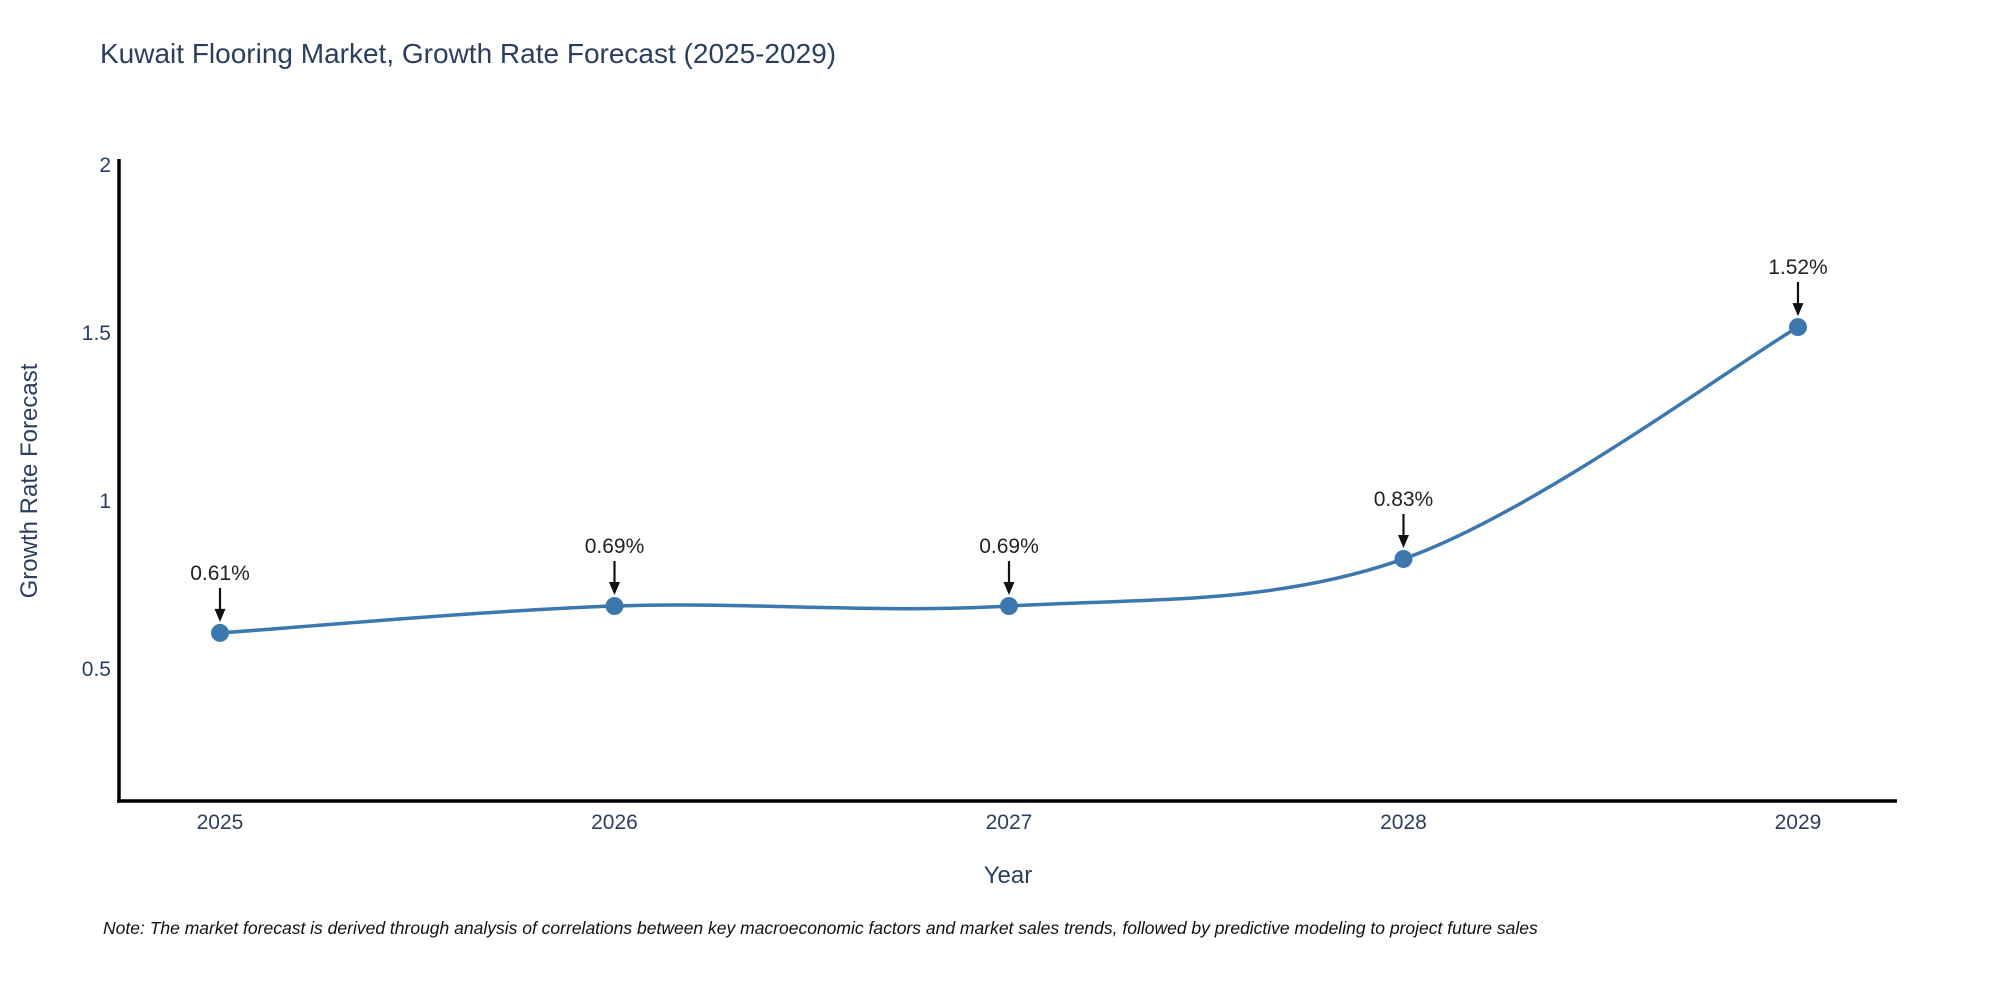 This screenshot has width=2000, height=1000. What do you see at coordinates (96, 669) in the screenshot?
I see `y-tick-label: 0.5` at bounding box center [96, 669].